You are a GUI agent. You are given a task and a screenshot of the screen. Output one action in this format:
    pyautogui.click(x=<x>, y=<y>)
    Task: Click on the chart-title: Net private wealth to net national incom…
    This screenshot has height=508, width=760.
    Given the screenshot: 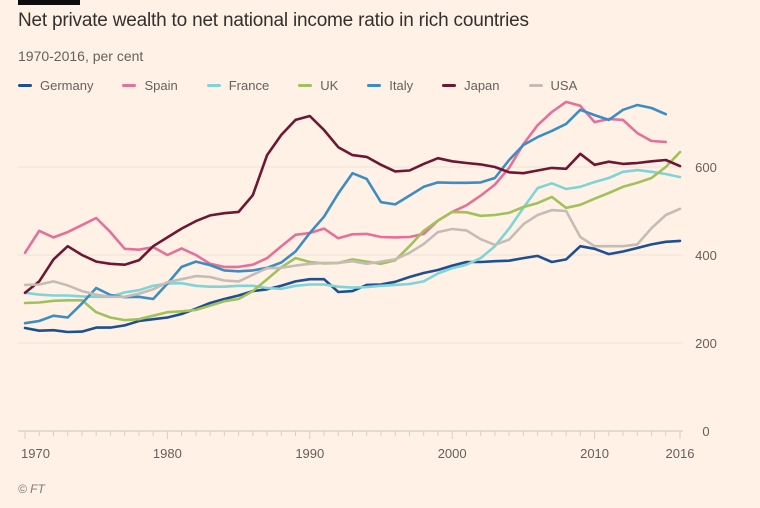 What is the action you would take?
    pyautogui.click(x=273, y=20)
    